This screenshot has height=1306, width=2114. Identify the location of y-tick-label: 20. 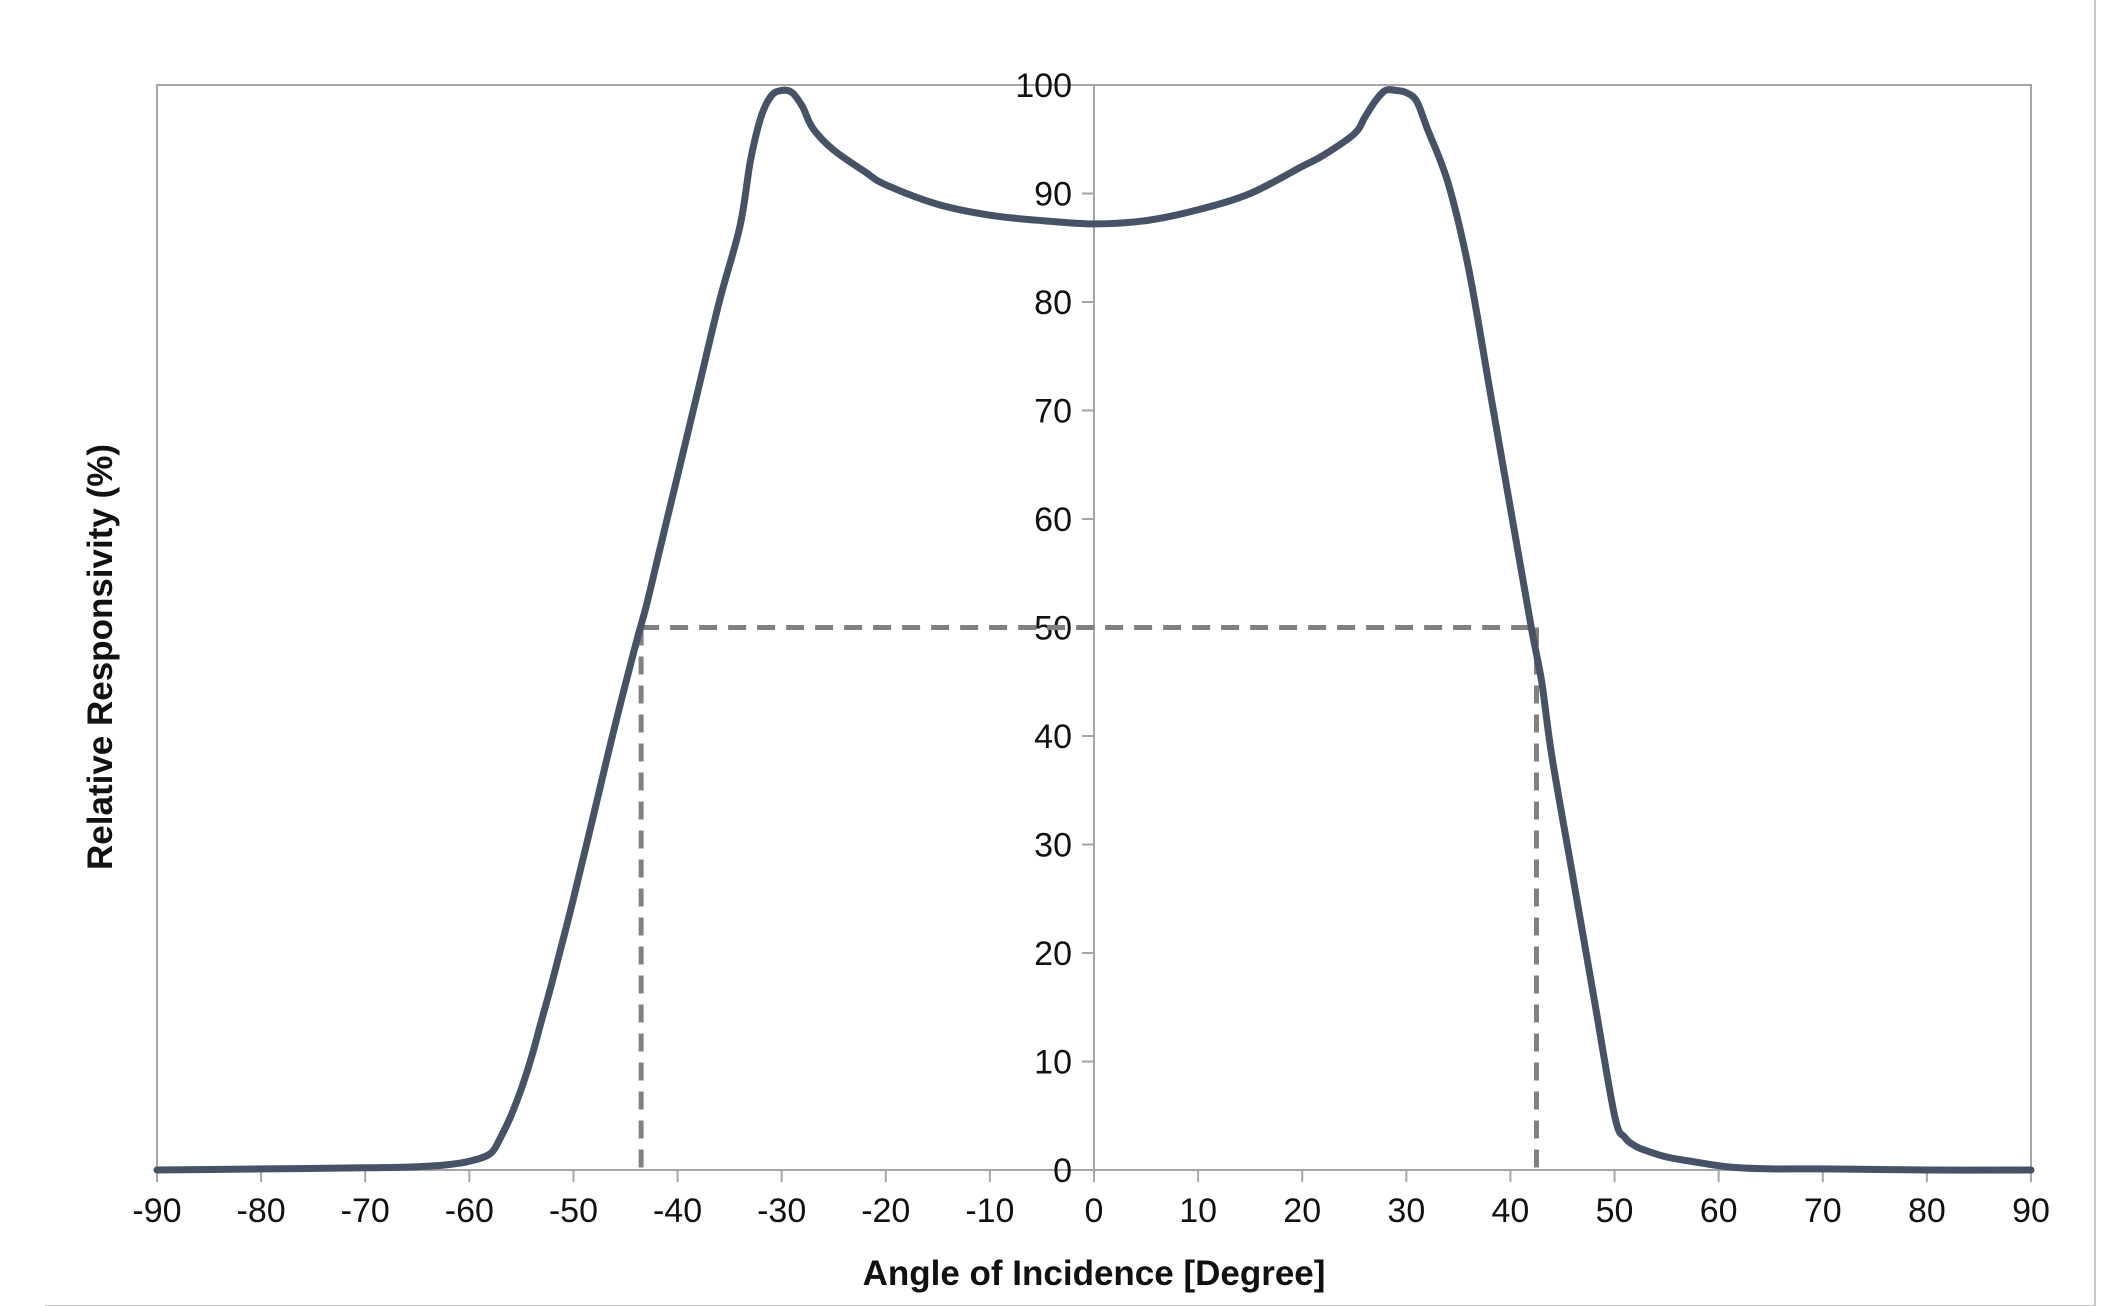
(1053, 954).